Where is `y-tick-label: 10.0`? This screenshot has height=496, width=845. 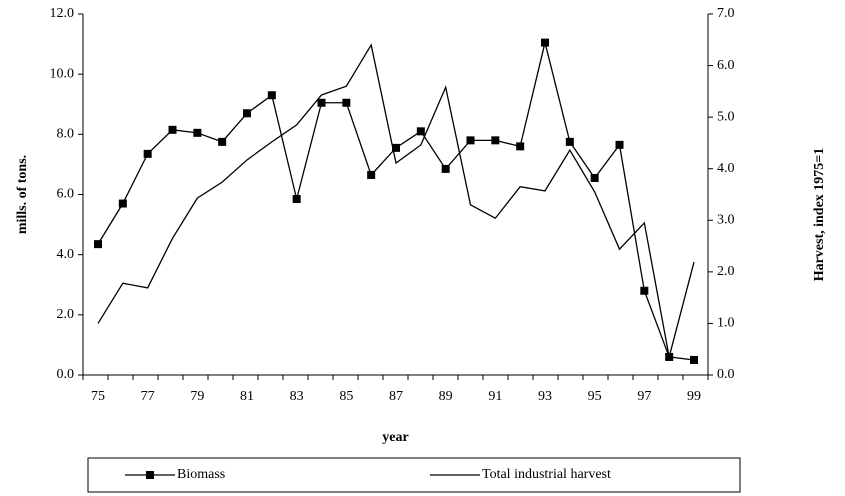 y-tick-label: 10.0 is located at coordinates (62, 73).